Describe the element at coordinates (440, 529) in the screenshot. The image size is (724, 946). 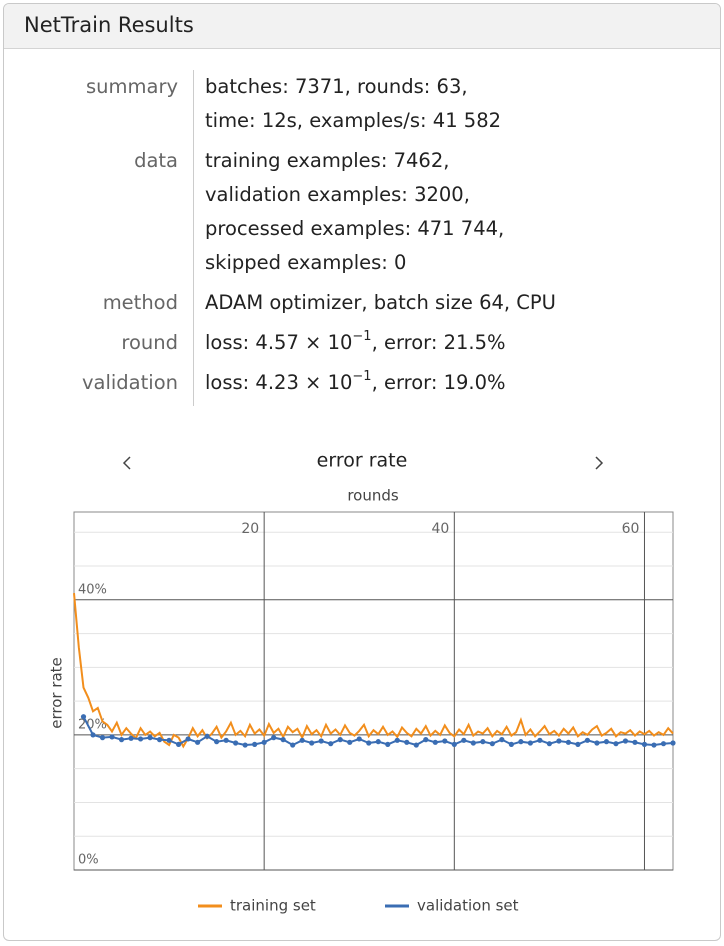
I see `x-tick-label: 40` at that location.